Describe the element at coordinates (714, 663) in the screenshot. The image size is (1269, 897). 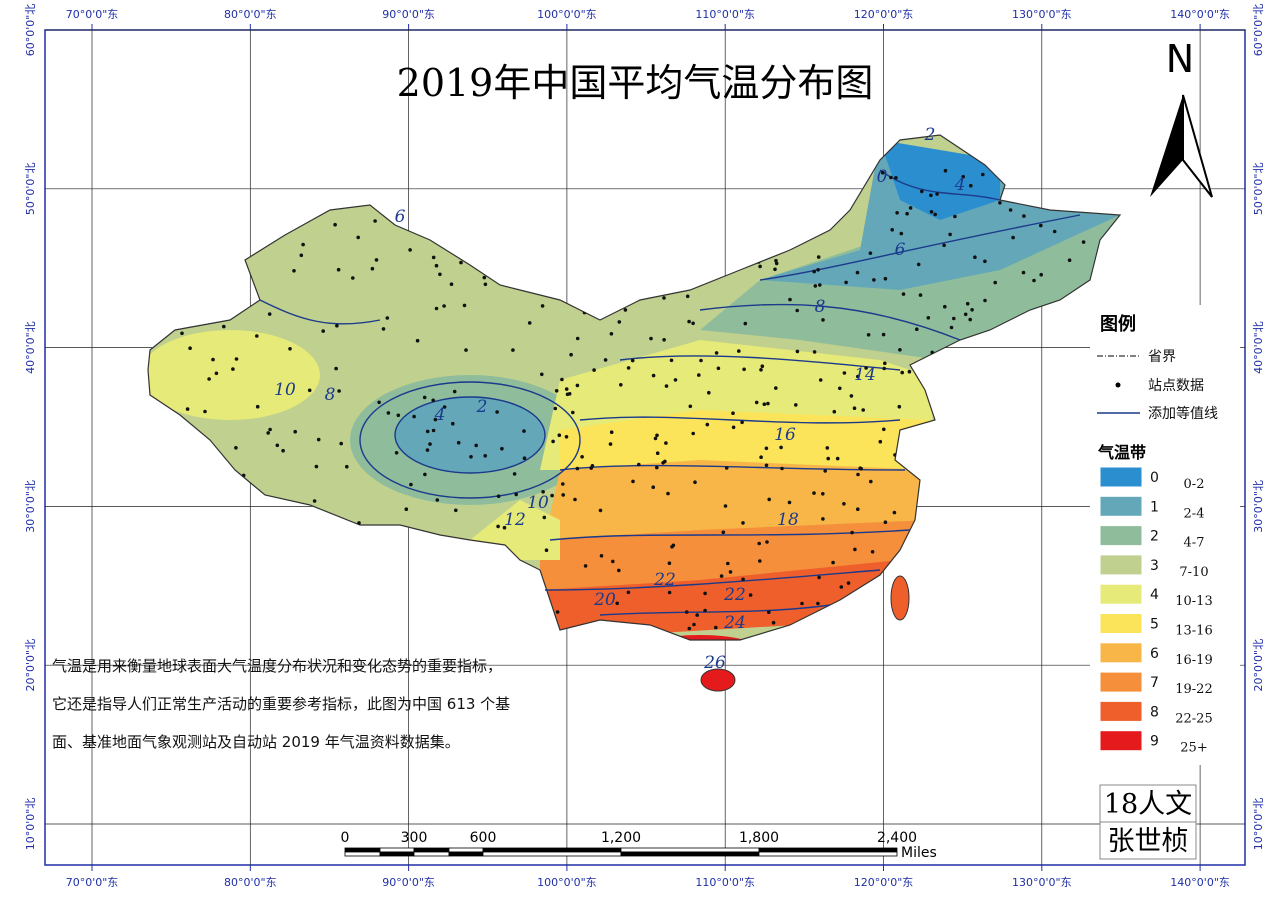
I see `contour-label: 26` at that location.